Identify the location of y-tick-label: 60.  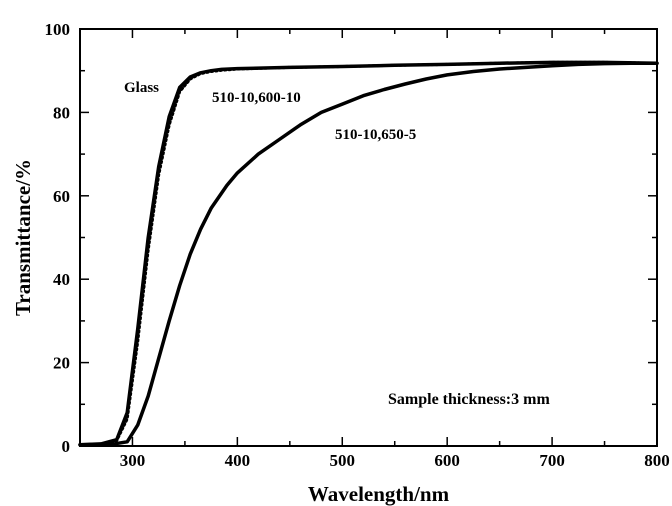
(61, 196).